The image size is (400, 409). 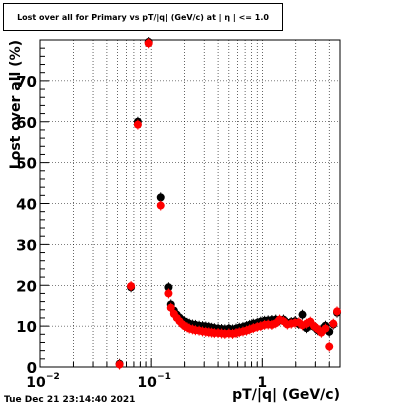 I want to click on timestamp: Tue Dec 21 23:14:40 2021, so click(x=70, y=400).